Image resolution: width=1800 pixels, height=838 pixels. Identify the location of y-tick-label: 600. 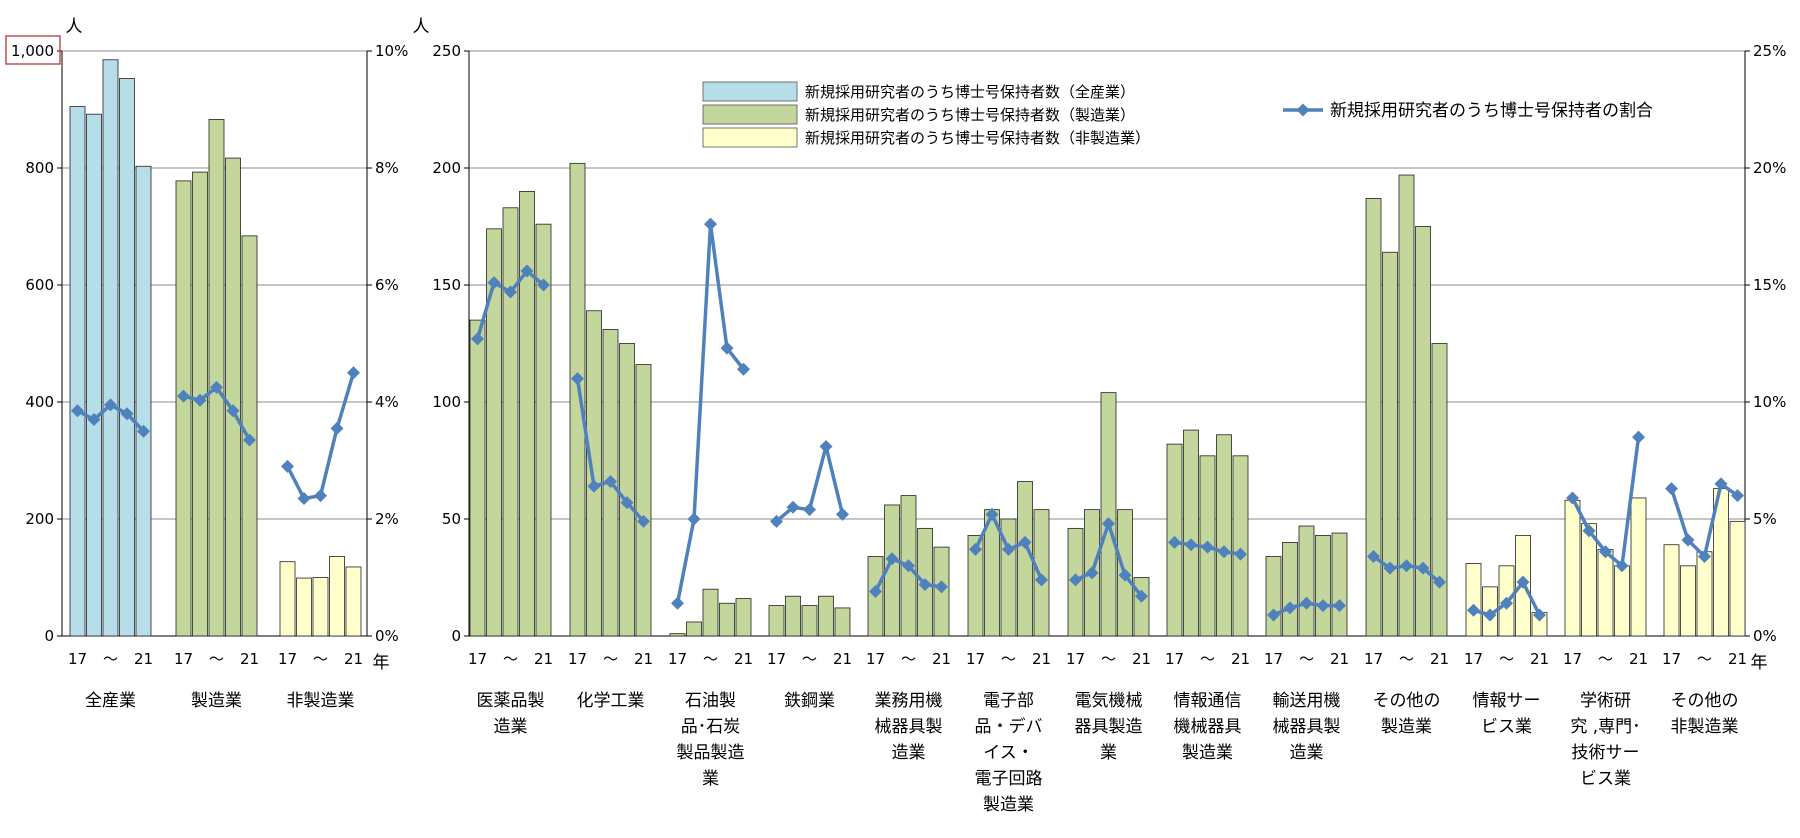
(39, 285).